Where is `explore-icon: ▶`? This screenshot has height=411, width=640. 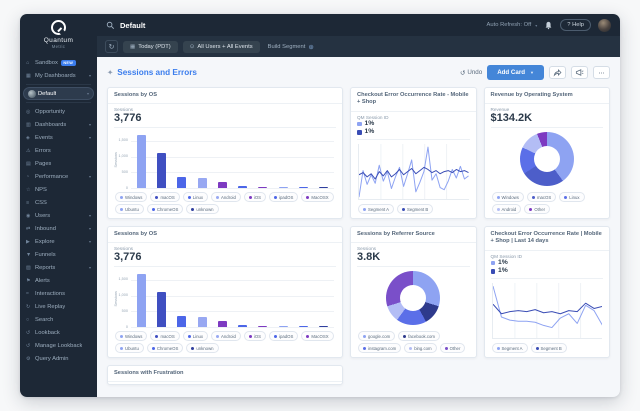
explore-icon: ▶ is located at coordinates (28, 241).